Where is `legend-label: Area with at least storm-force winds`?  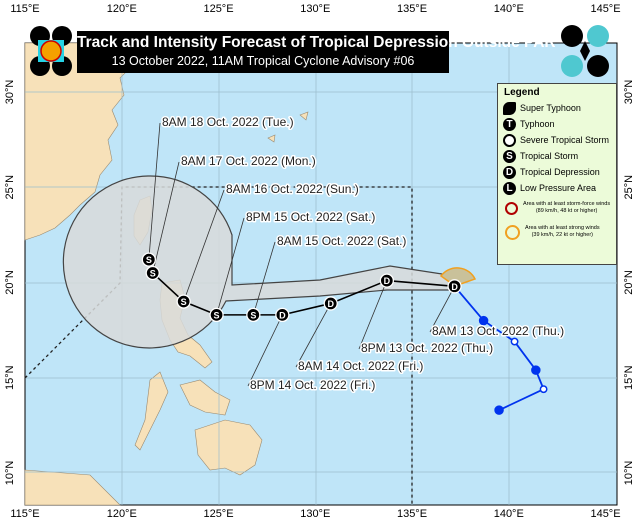
legend-label: Area with at least storm-force winds is located at coordinates (567, 204).